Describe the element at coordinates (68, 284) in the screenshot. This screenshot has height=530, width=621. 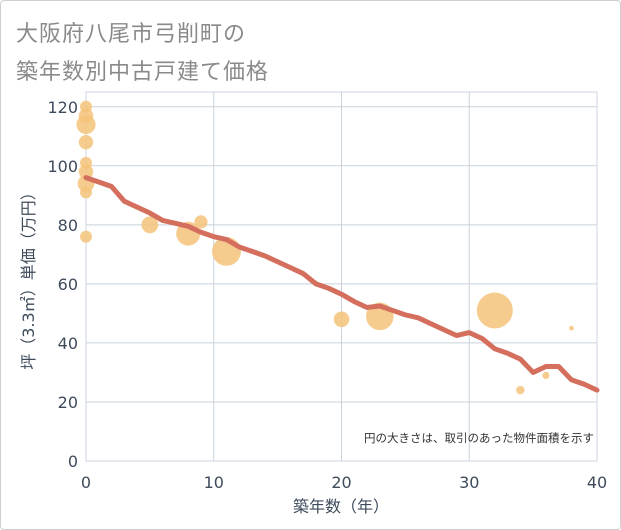
I see `y-tick-label-60: 60` at that location.